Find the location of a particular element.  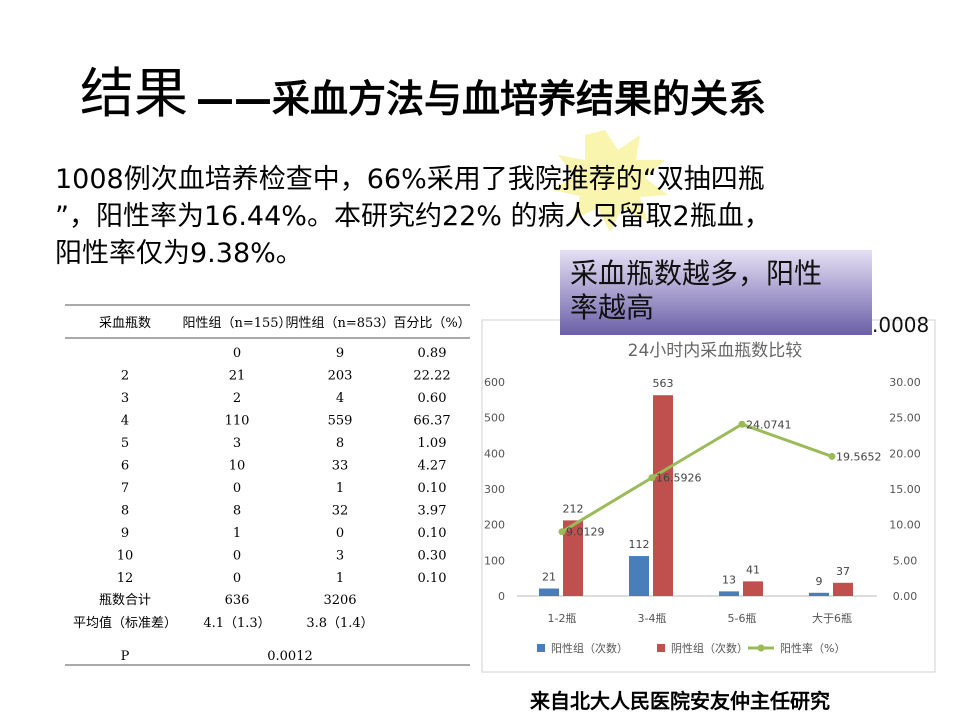

x-tick-label: 大于6瓶 is located at coordinates (832, 618).